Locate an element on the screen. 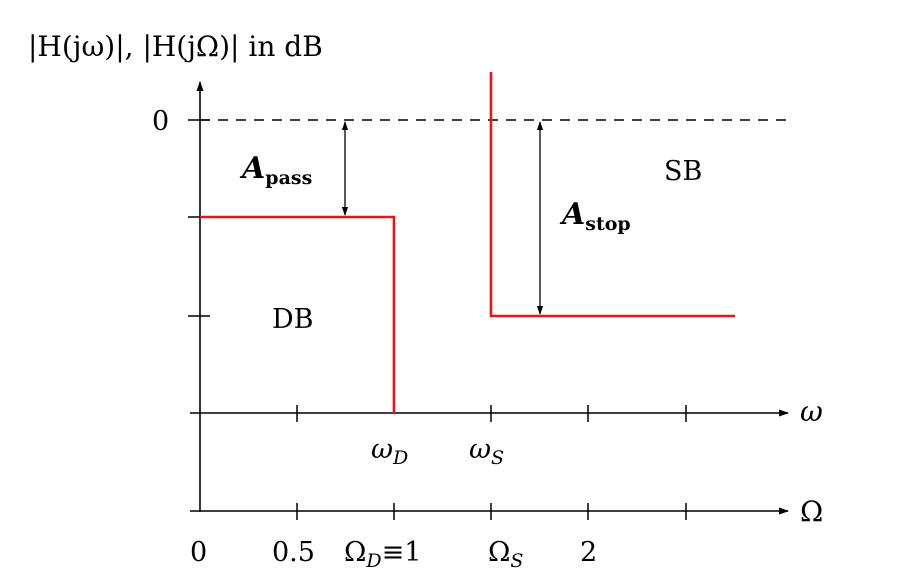  a-pass-label: Apass is located at coordinates (275, 170).